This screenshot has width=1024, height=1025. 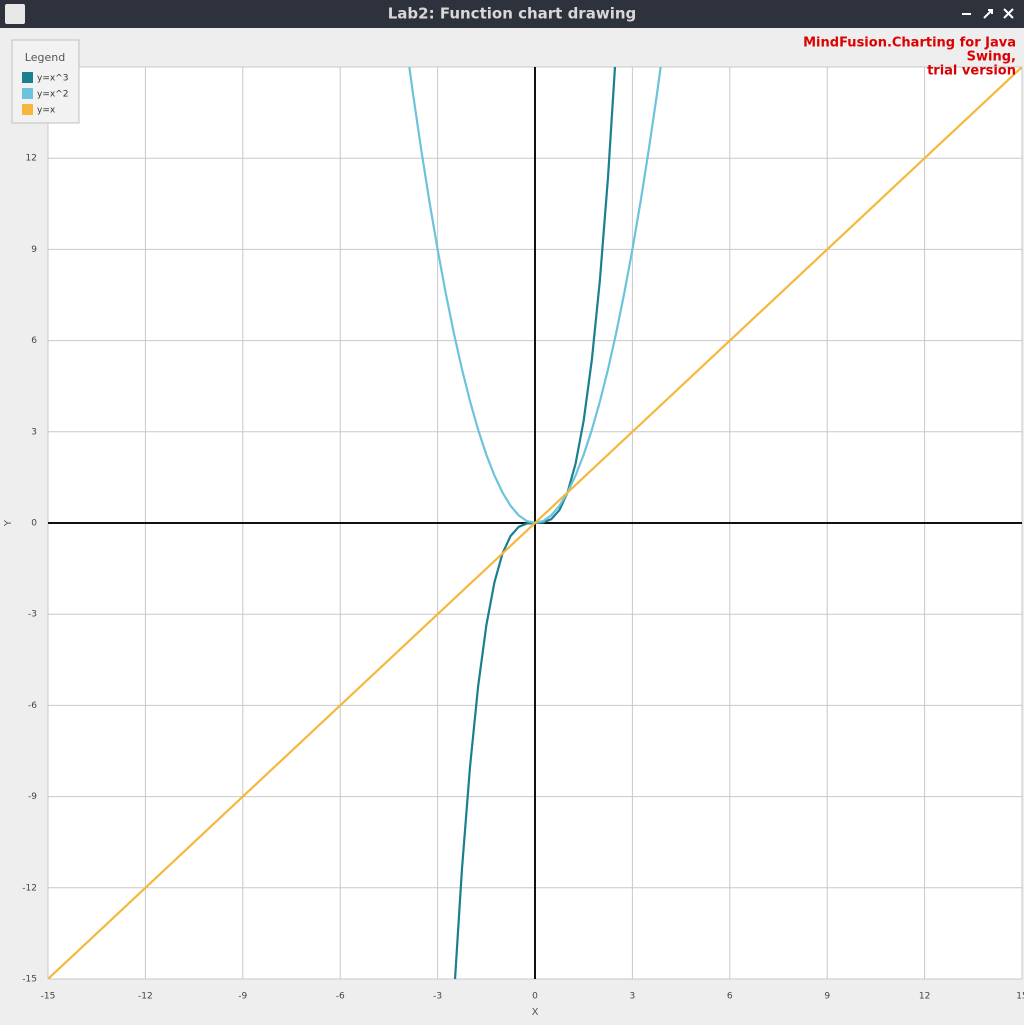 What do you see at coordinates (34, 524) in the screenshot?
I see `y-tick-label: 0` at bounding box center [34, 524].